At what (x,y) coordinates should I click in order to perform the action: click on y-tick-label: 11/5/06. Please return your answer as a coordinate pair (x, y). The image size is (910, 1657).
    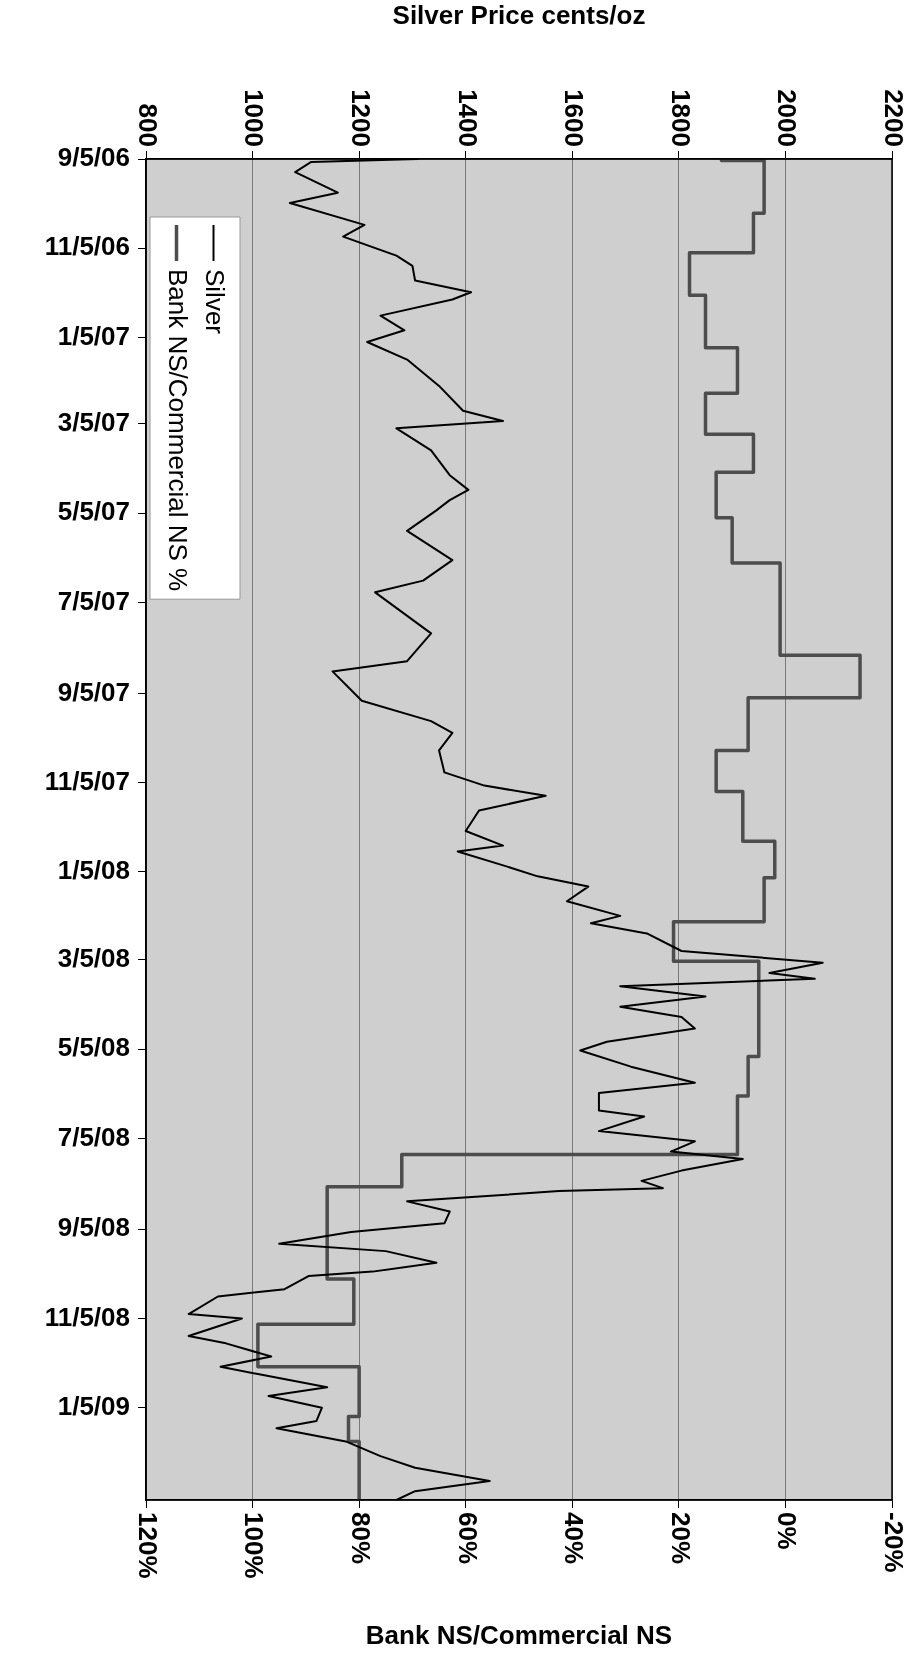
    Looking at the image, I should click on (87, 246).